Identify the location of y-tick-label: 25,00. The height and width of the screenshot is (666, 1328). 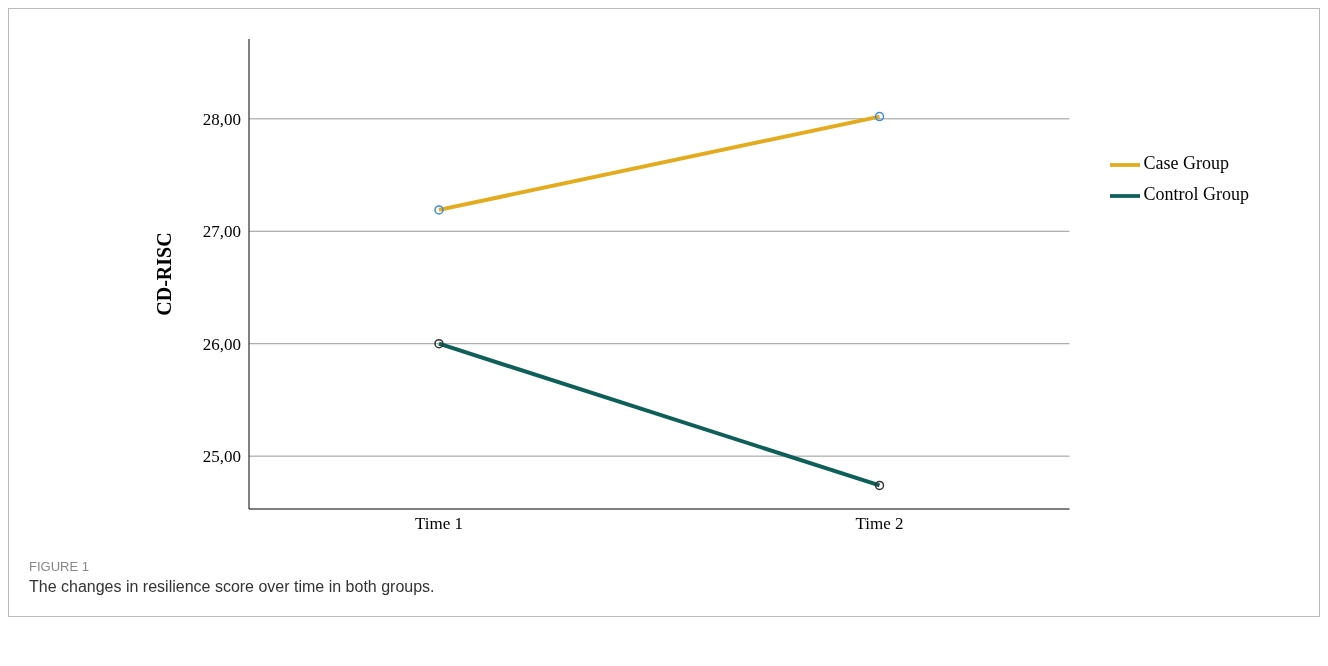
(221, 457).